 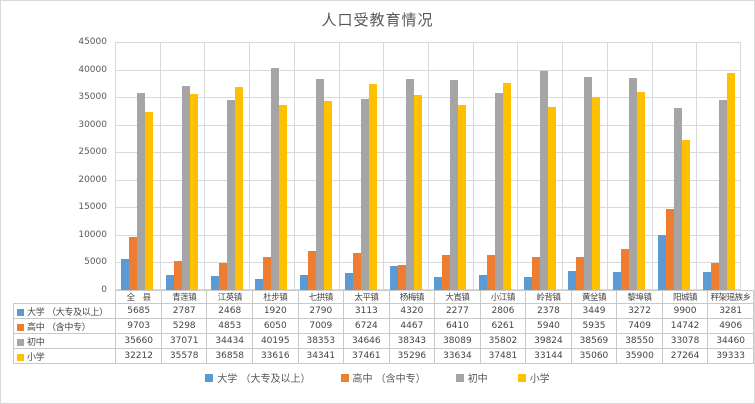 What do you see at coordinates (92, 152) in the screenshot?
I see `y-axis-tick-label: 25000` at bounding box center [92, 152].